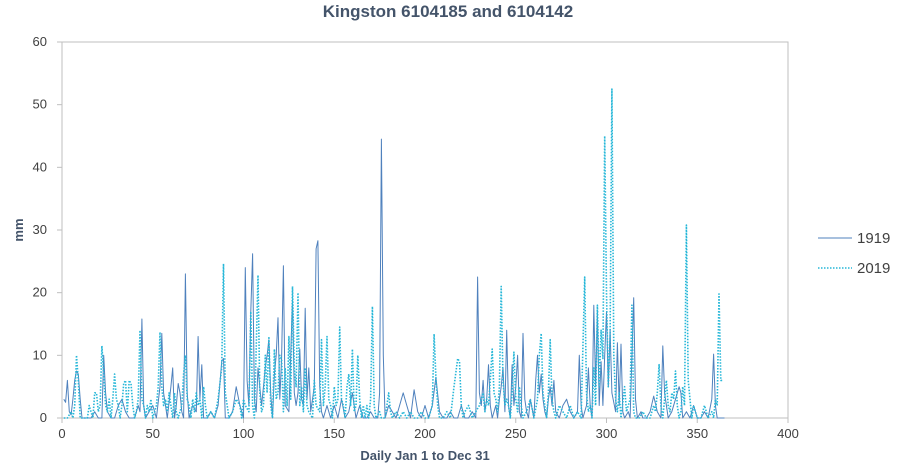 This screenshot has width=903, height=470. I want to click on y-tick-label-1: 10, so click(40, 354).